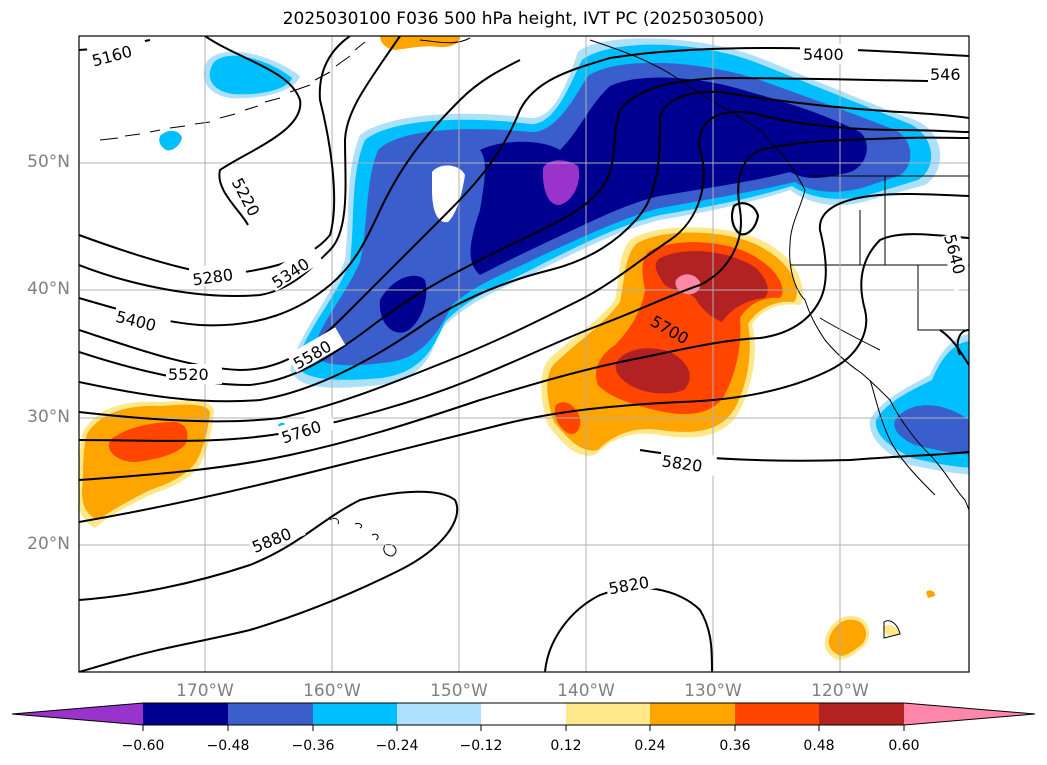 This screenshot has width=1047, height=765. Describe the element at coordinates (840, 691) in the screenshot. I see `lon-tick-label: 120°W` at that location.